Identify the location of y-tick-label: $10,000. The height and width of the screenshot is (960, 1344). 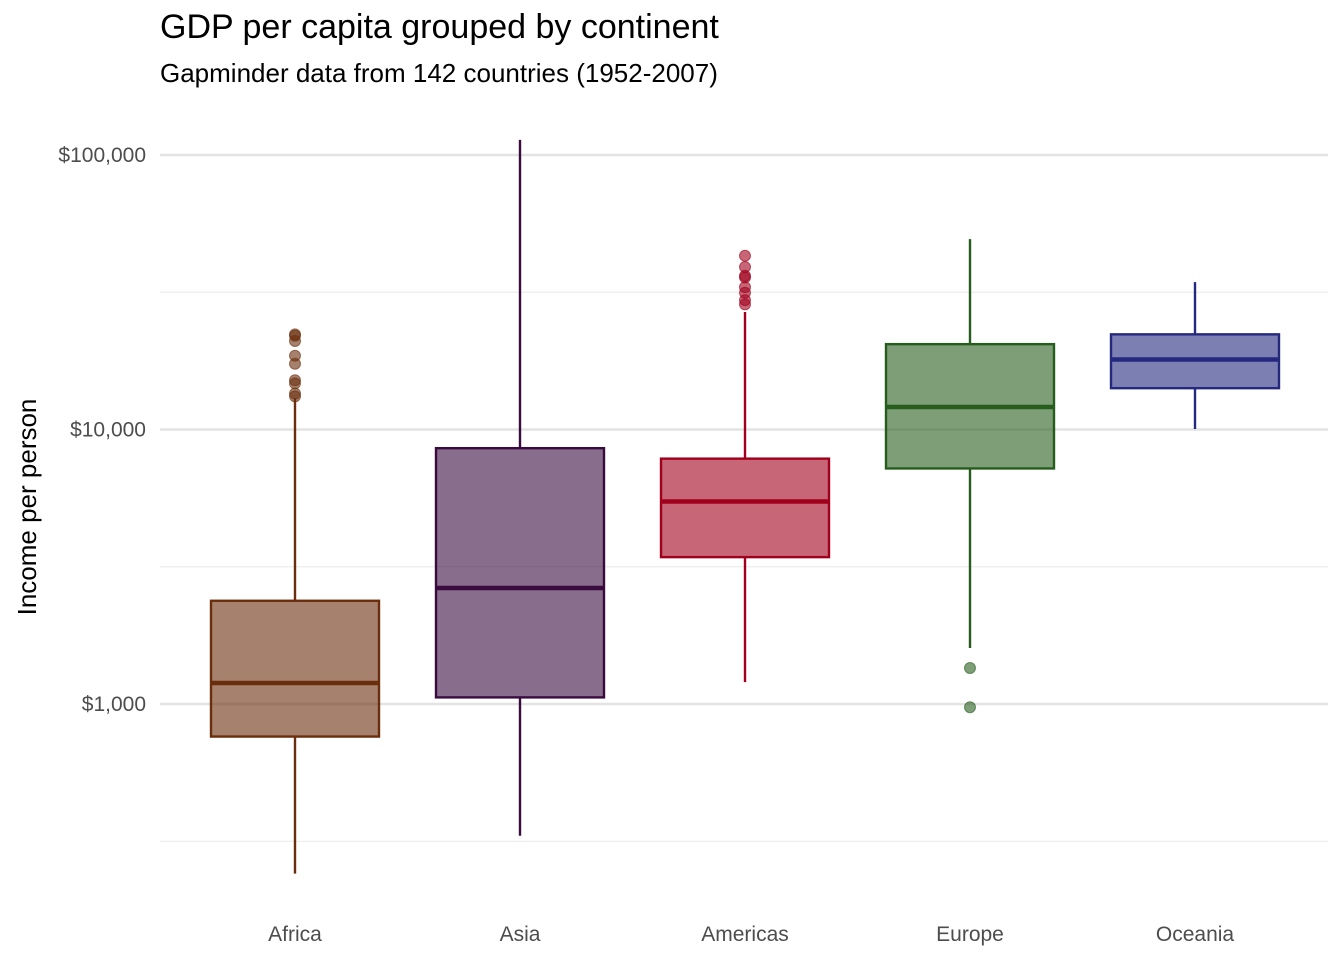
(108, 430).